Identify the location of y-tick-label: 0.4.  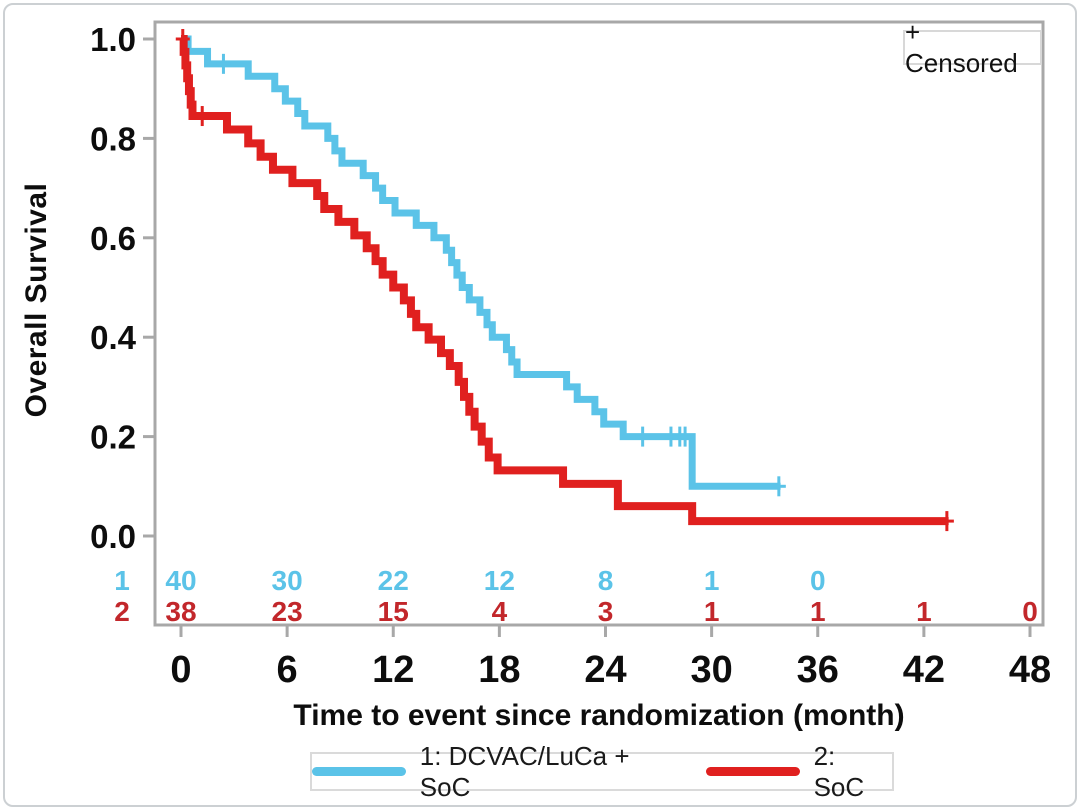
(113, 337).